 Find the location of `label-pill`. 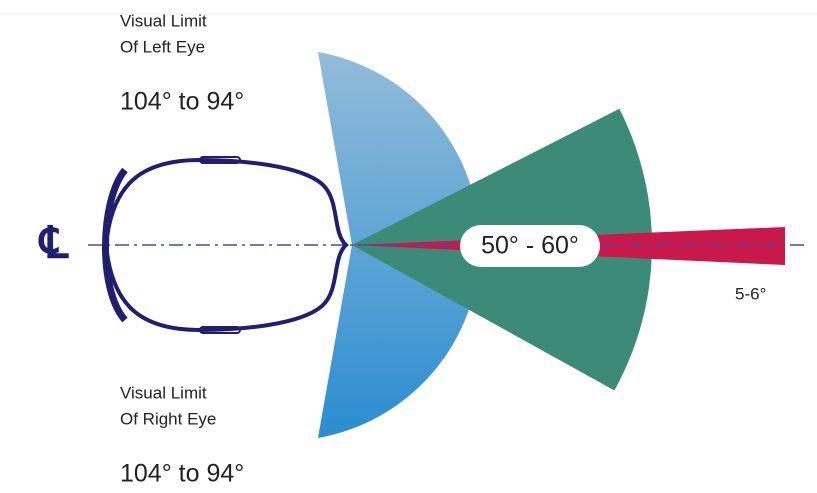

label-pill is located at coordinates (530, 246).